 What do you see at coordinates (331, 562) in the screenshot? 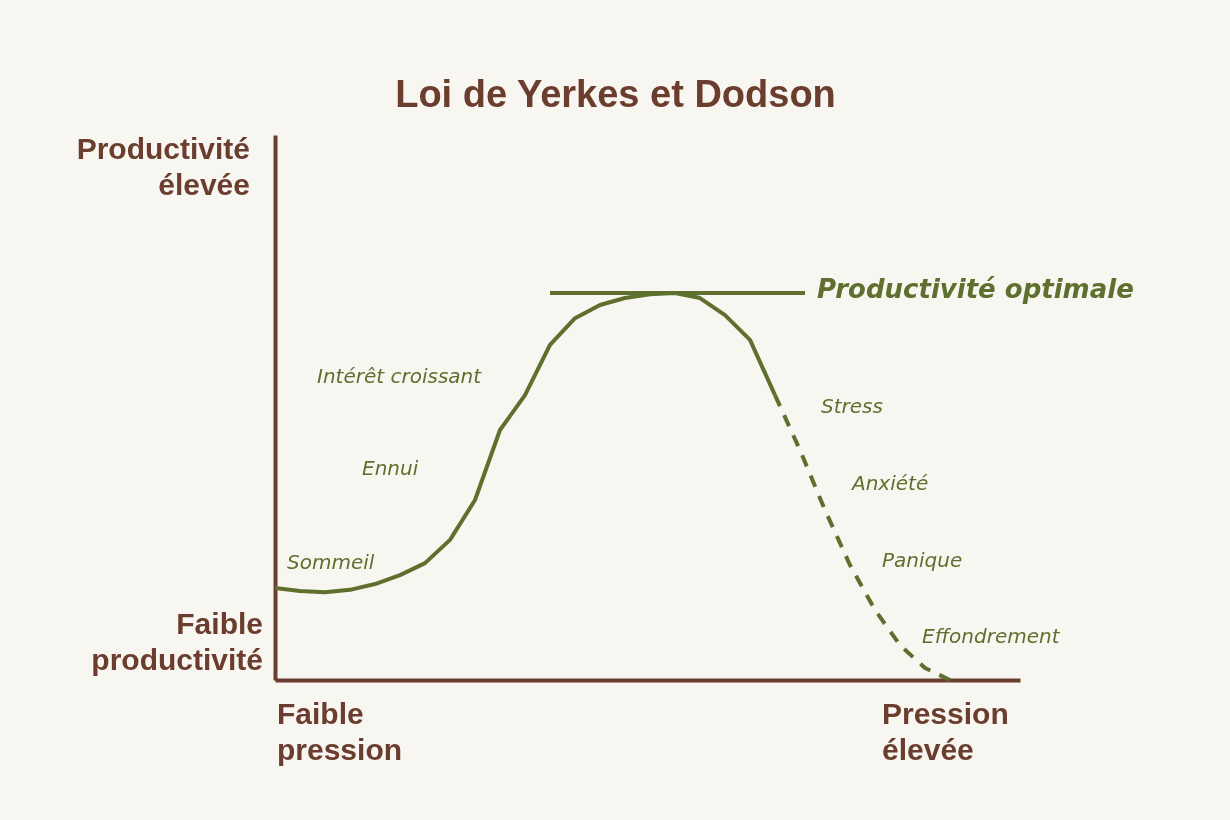
I see `annotation: Sommeil` at bounding box center [331, 562].